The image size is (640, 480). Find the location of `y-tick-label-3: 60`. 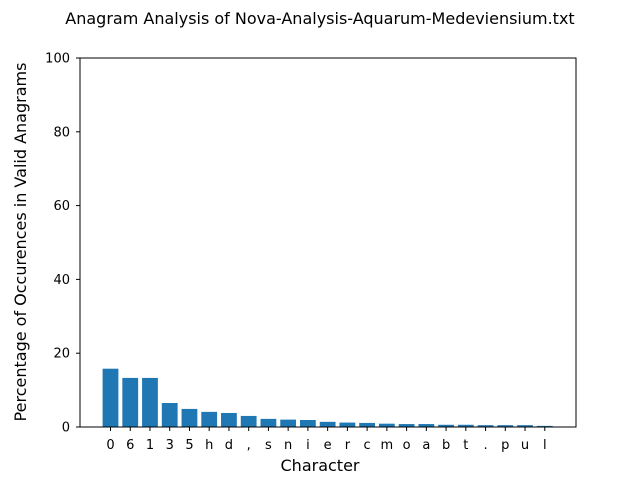

y-tick-label-3: 60 is located at coordinates (61, 206).